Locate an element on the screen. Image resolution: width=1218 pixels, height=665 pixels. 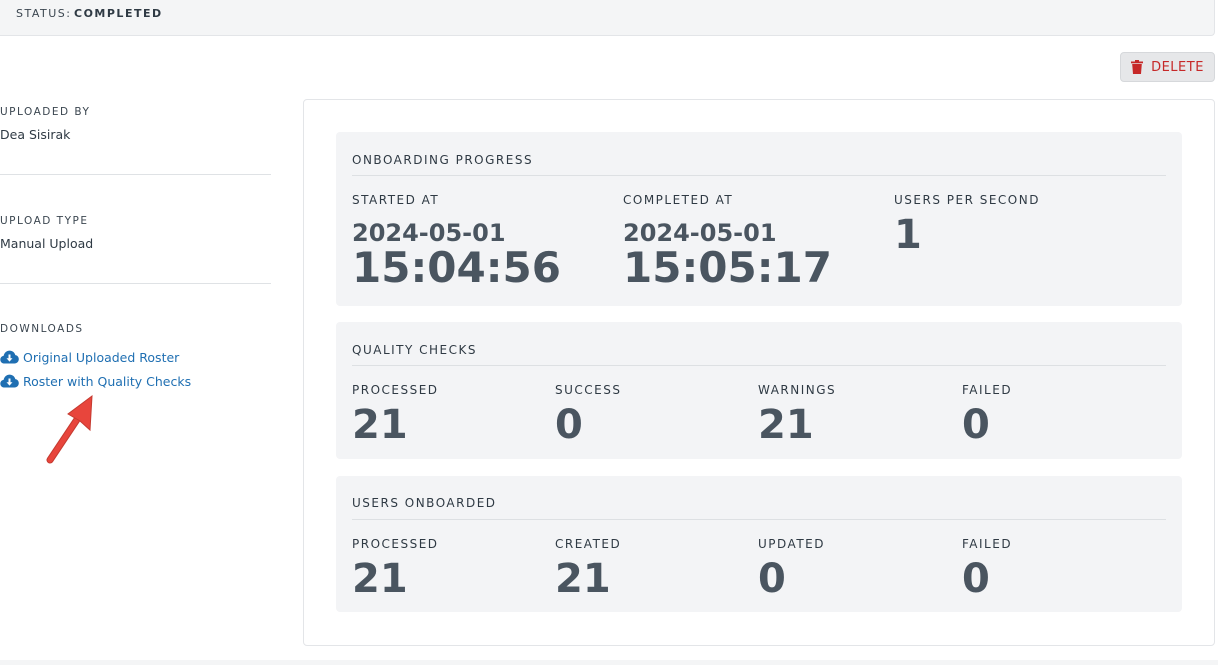
qc-warnings-metric: WARNINGS 21 is located at coordinates (797, 414).